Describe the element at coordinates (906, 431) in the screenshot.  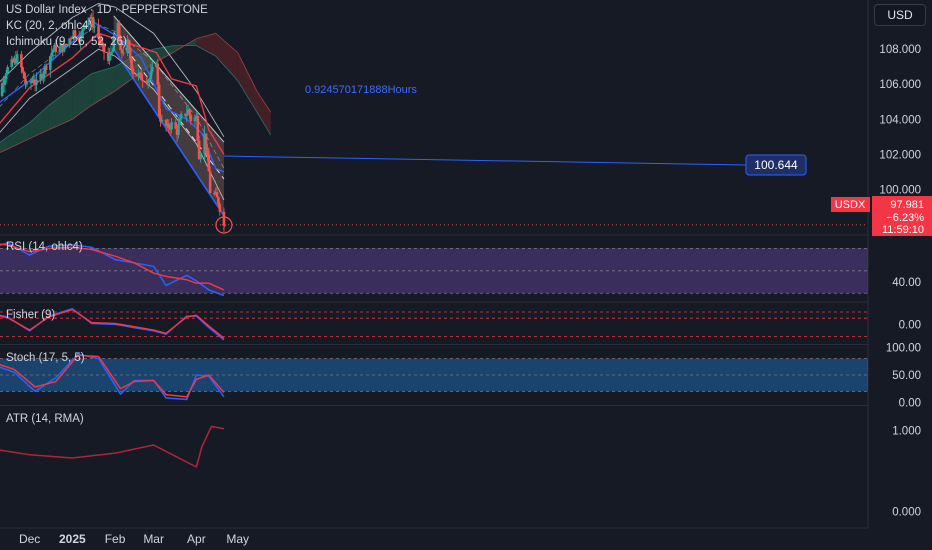
I see `y-tick-label: 1.000` at that location.